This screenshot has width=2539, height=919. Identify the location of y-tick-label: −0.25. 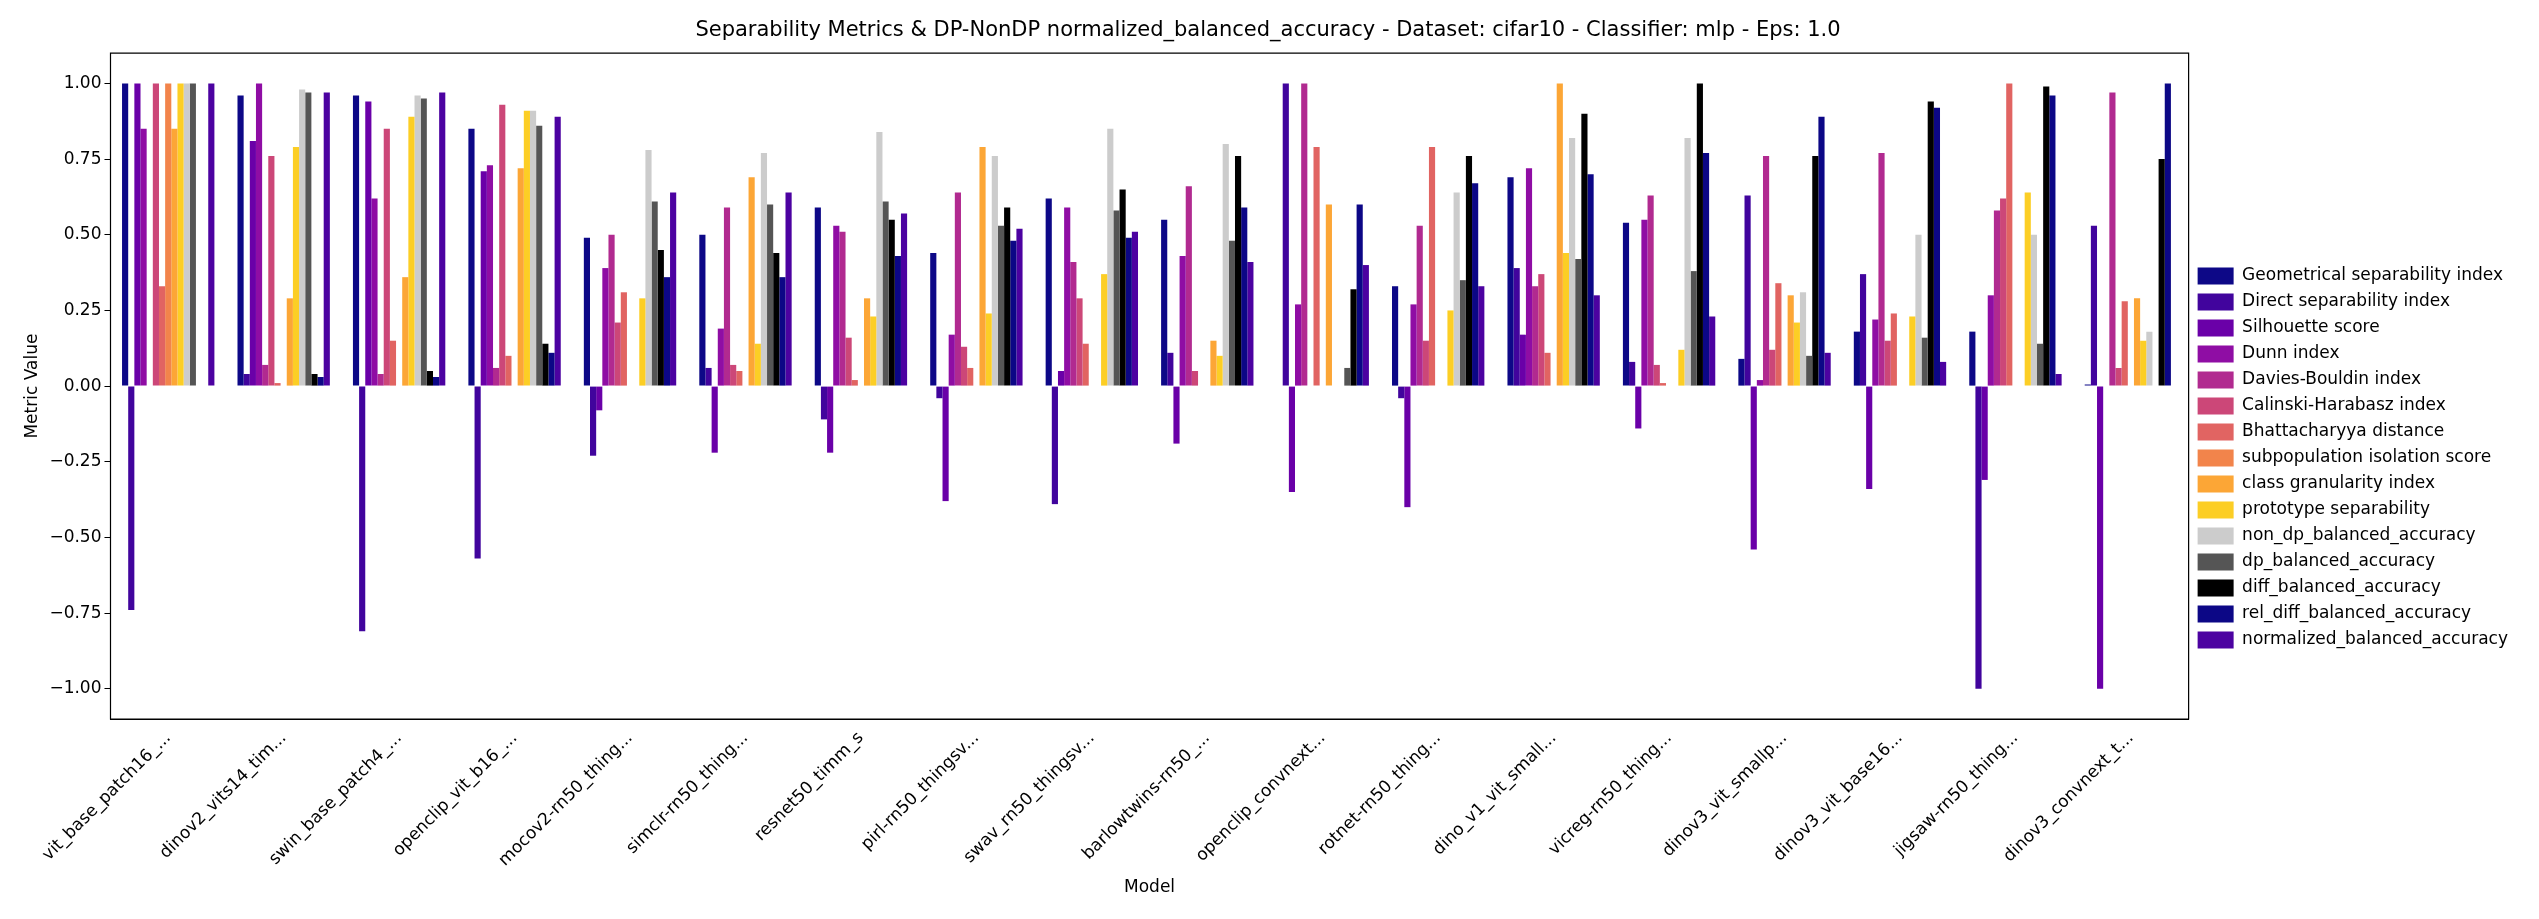
(75, 460).